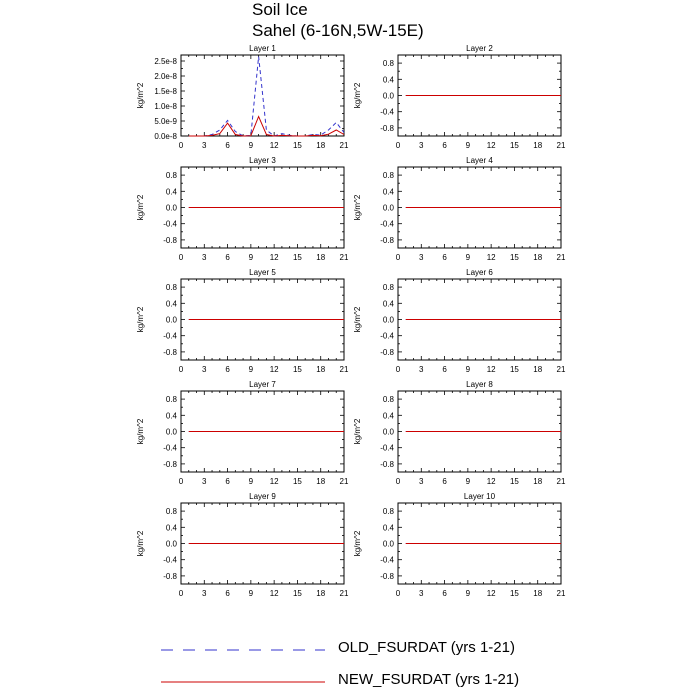 The width and height of the screenshot is (700, 700). I want to click on series-line-old, so click(266, 96).